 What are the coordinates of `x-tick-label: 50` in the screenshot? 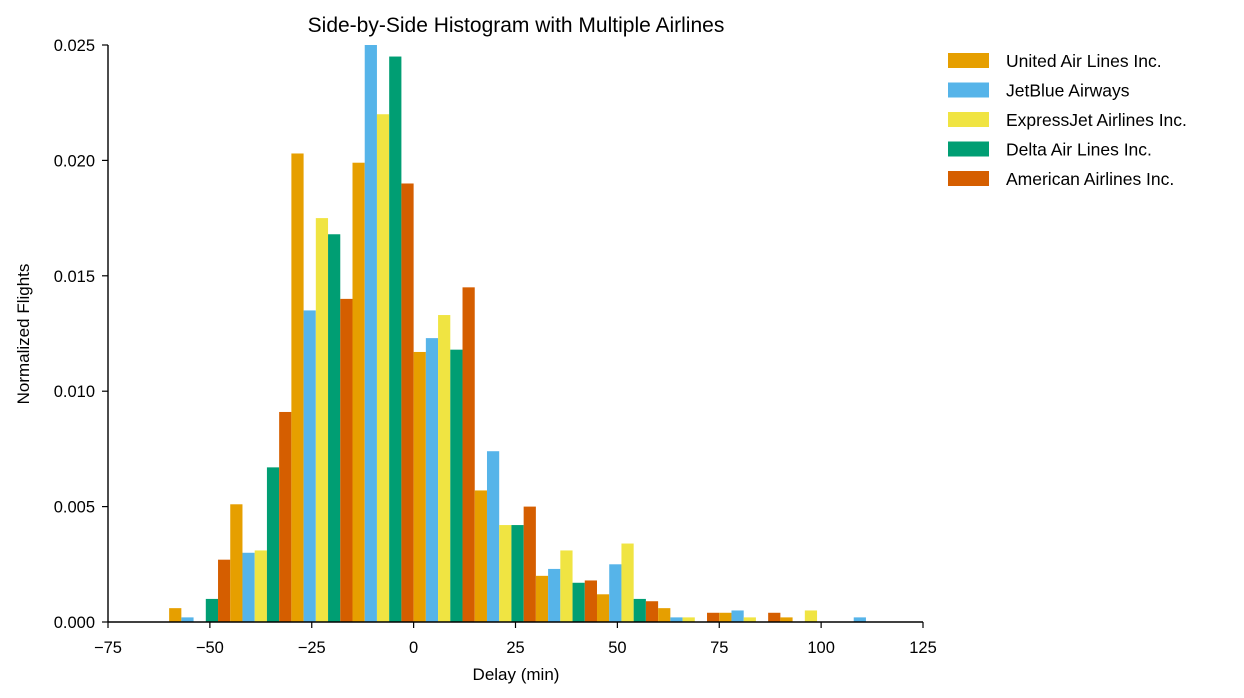 It's located at (617, 648).